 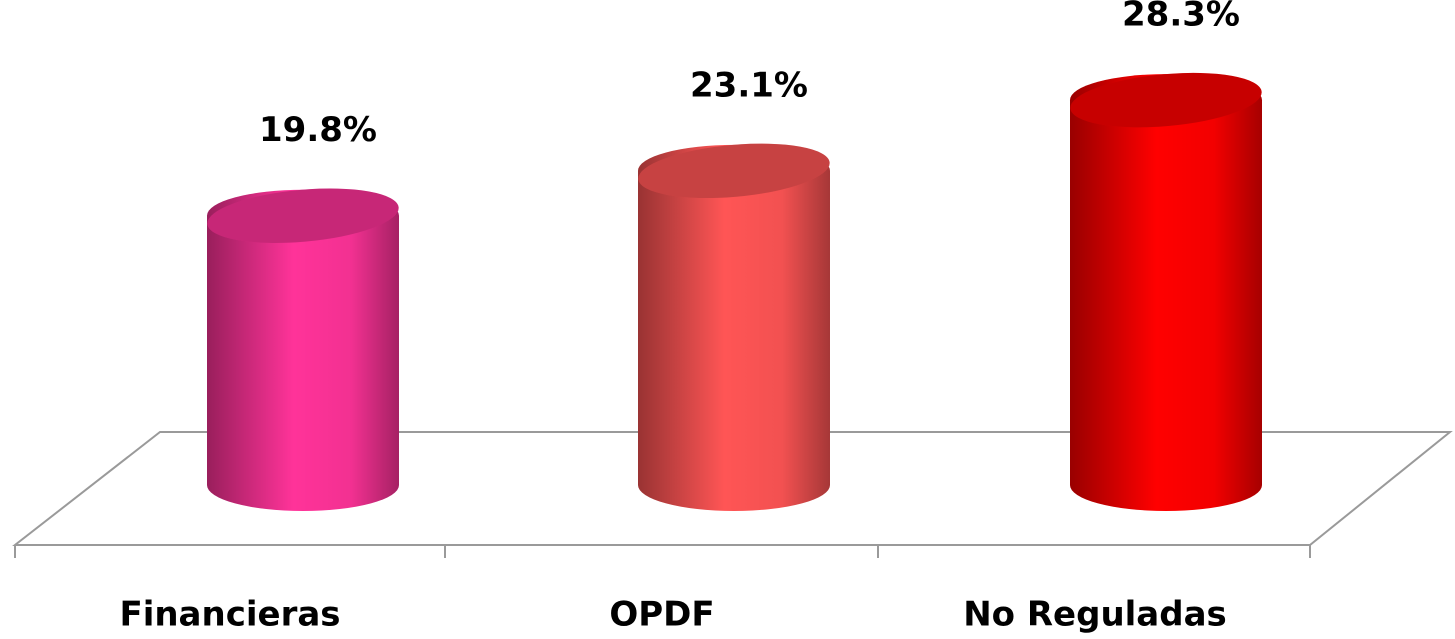 I want to click on x-tick-label: OPDF, so click(x=661, y=615).